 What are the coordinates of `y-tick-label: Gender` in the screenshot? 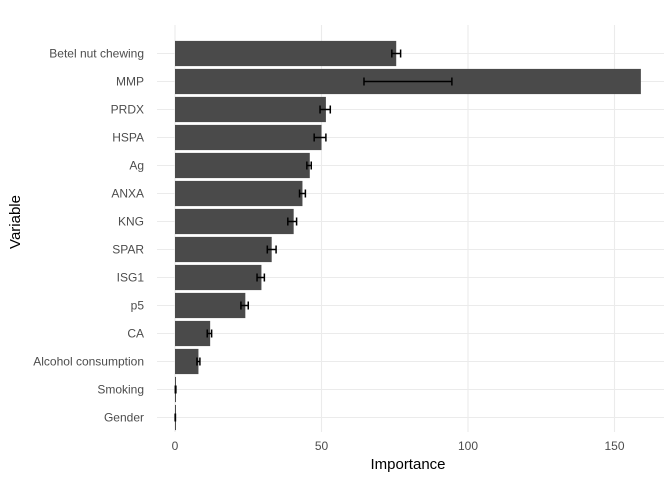 It's located at (124, 418).